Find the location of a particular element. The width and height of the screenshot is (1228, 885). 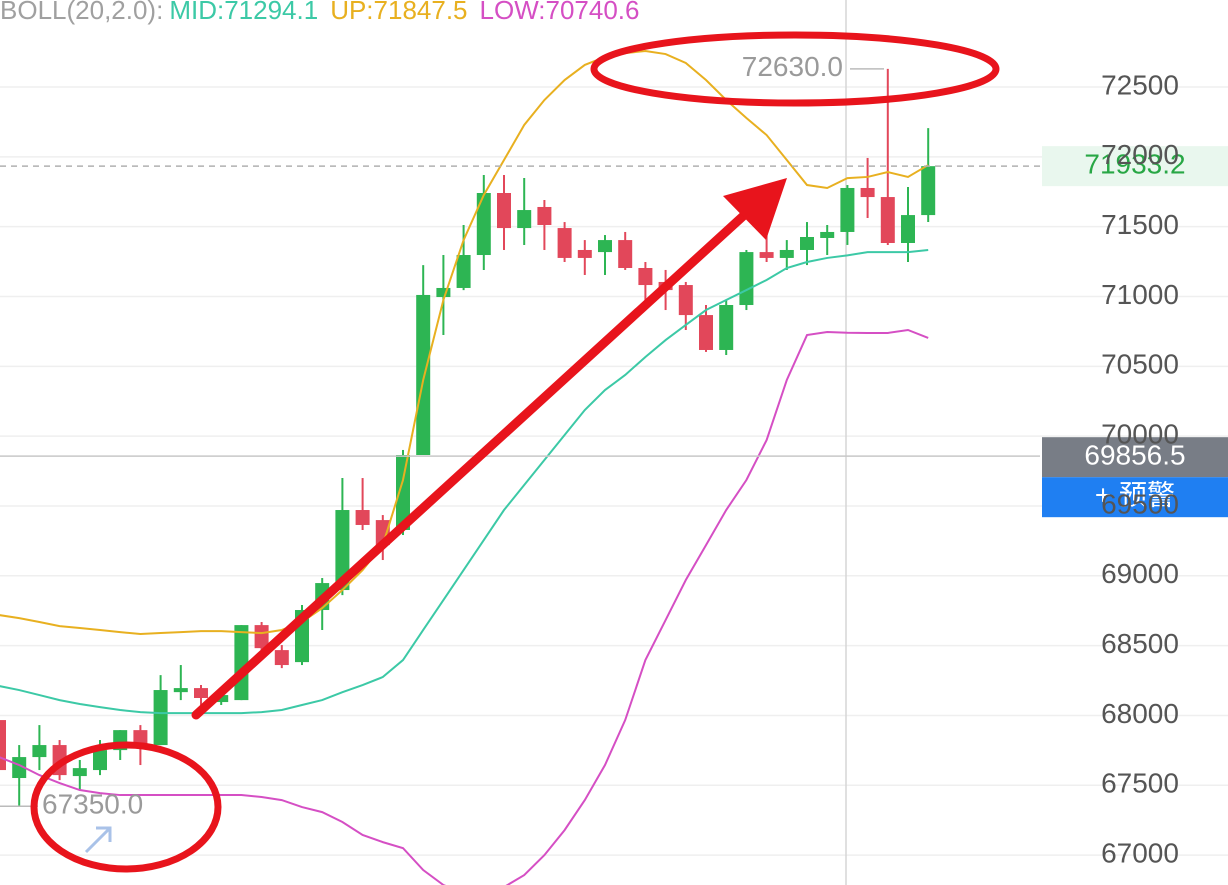

y-tick-label: 67500 is located at coordinates (1140, 783).